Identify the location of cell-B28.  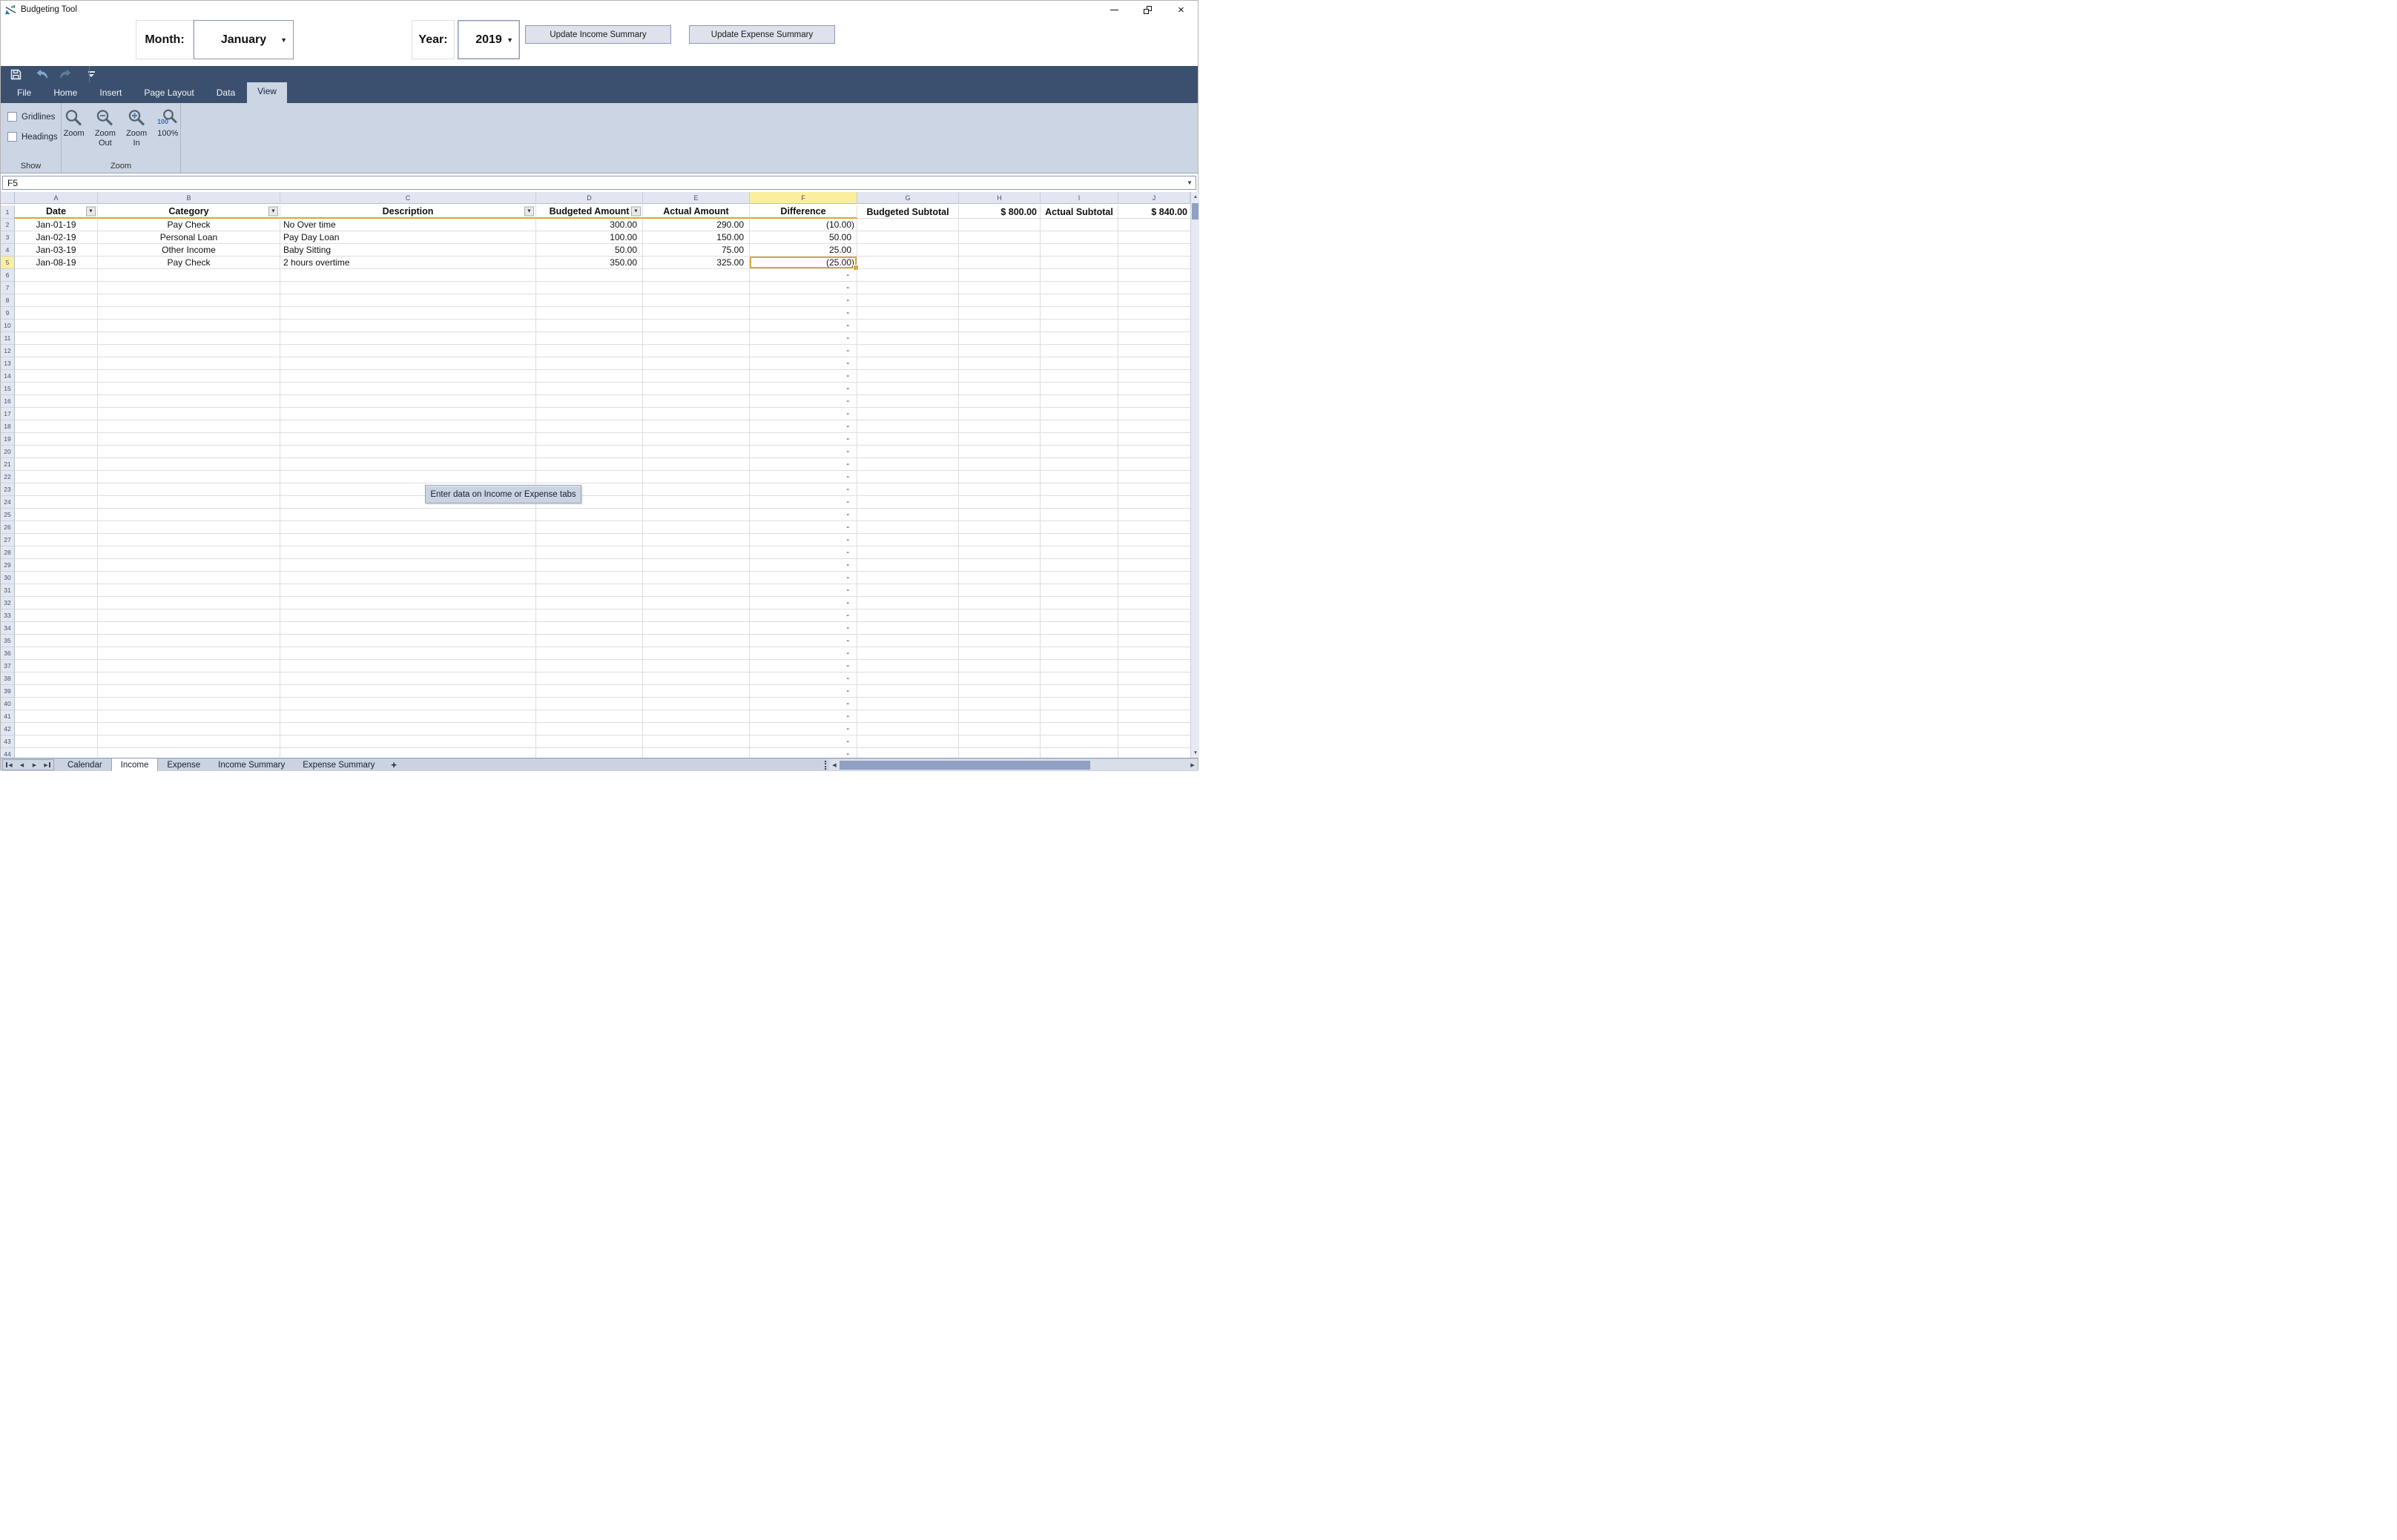
(189, 552).